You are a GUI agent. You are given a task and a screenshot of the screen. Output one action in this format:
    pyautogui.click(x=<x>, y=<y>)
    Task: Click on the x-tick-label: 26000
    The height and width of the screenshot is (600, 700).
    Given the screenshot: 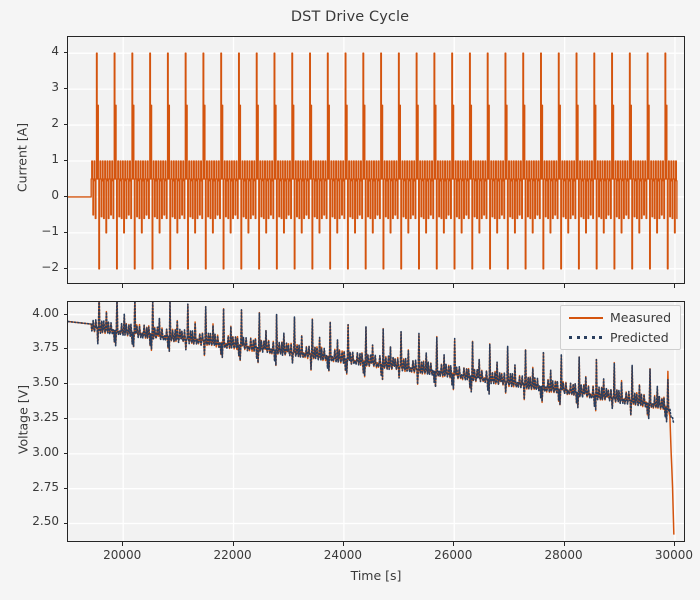 What is the action you would take?
    pyautogui.click(x=453, y=555)
    